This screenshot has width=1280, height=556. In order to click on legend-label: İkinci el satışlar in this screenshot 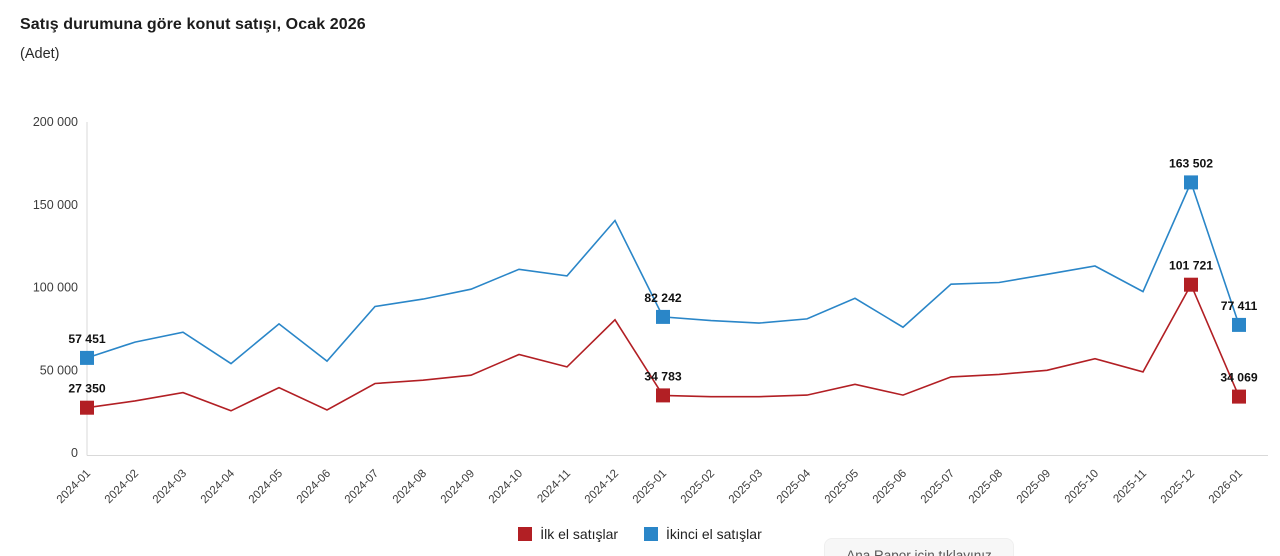, I will do `click(714, 534)`.